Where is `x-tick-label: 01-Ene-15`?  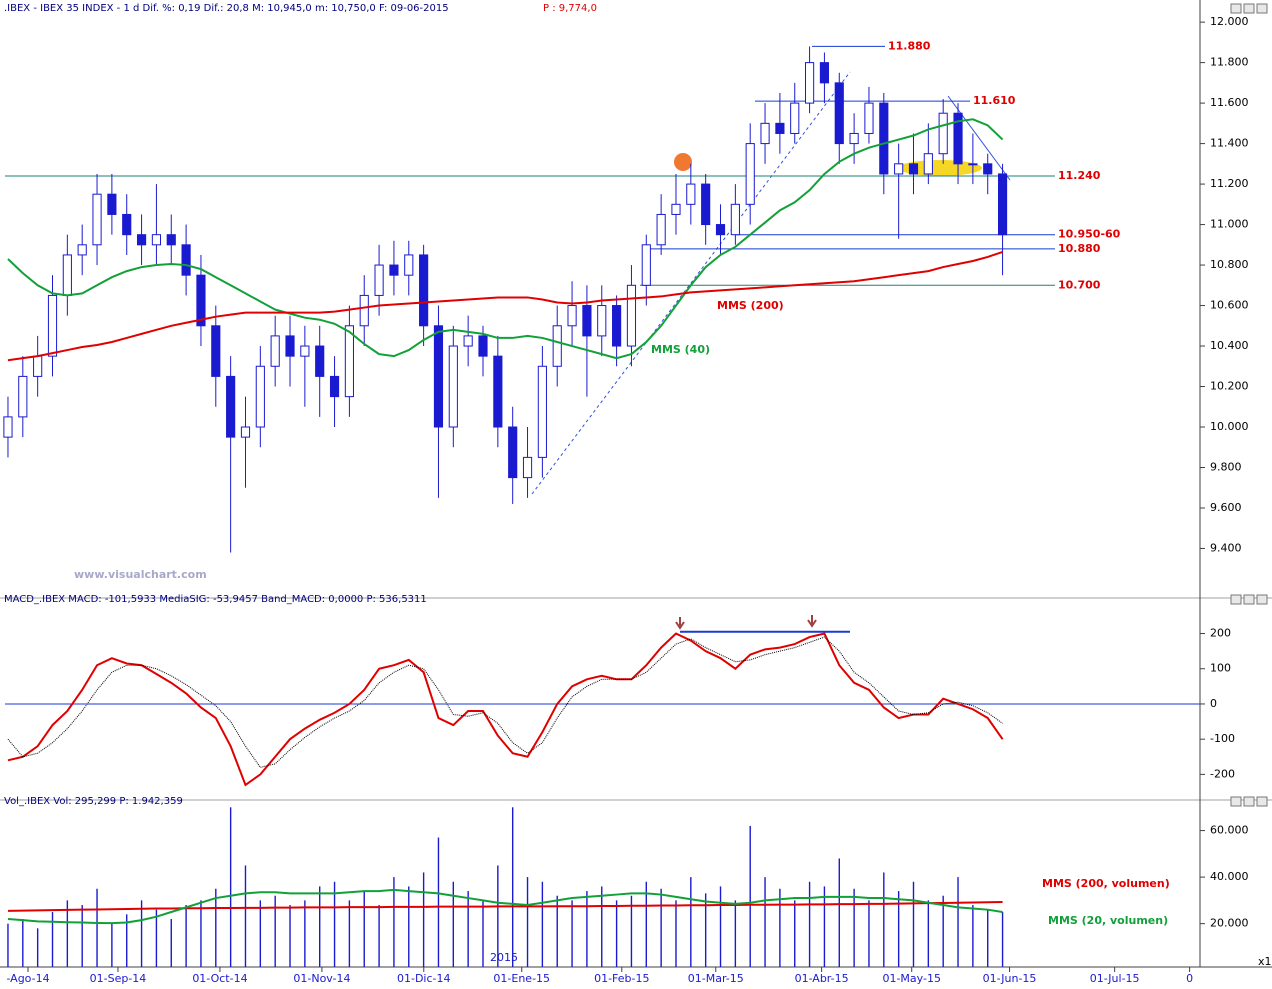 x-tick-label: 01-Ene-15 is located at coordinates (521, 978).